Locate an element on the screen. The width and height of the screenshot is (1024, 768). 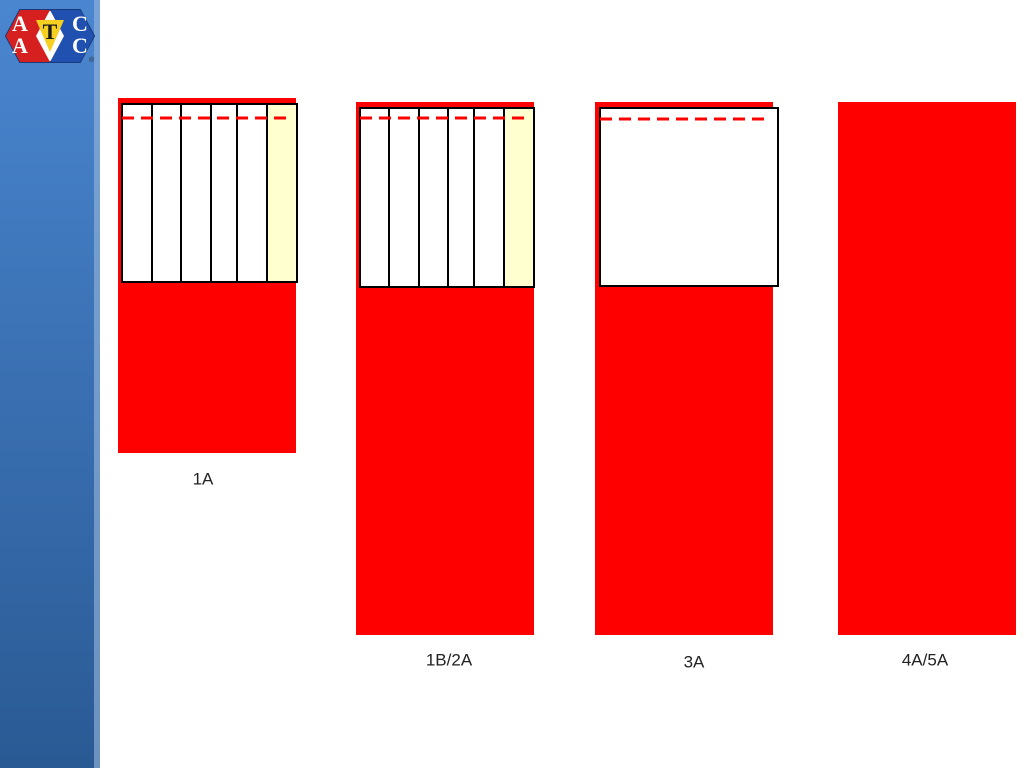
panel-label: 1B/2A is located at coordinates (449, 659).